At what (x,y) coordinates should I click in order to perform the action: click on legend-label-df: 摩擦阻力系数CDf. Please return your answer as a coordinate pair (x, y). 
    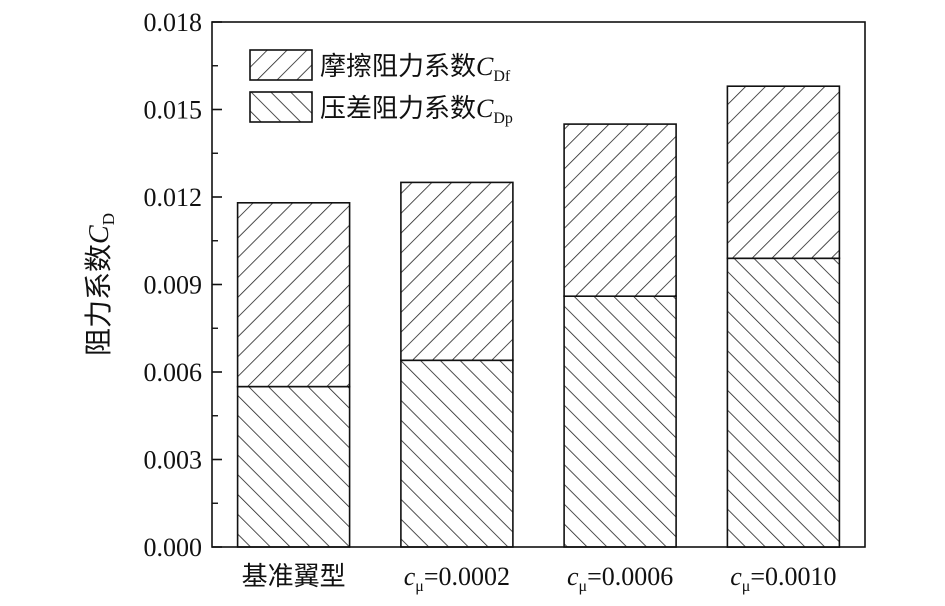
    Looking at the image, I should click on (415, 68).